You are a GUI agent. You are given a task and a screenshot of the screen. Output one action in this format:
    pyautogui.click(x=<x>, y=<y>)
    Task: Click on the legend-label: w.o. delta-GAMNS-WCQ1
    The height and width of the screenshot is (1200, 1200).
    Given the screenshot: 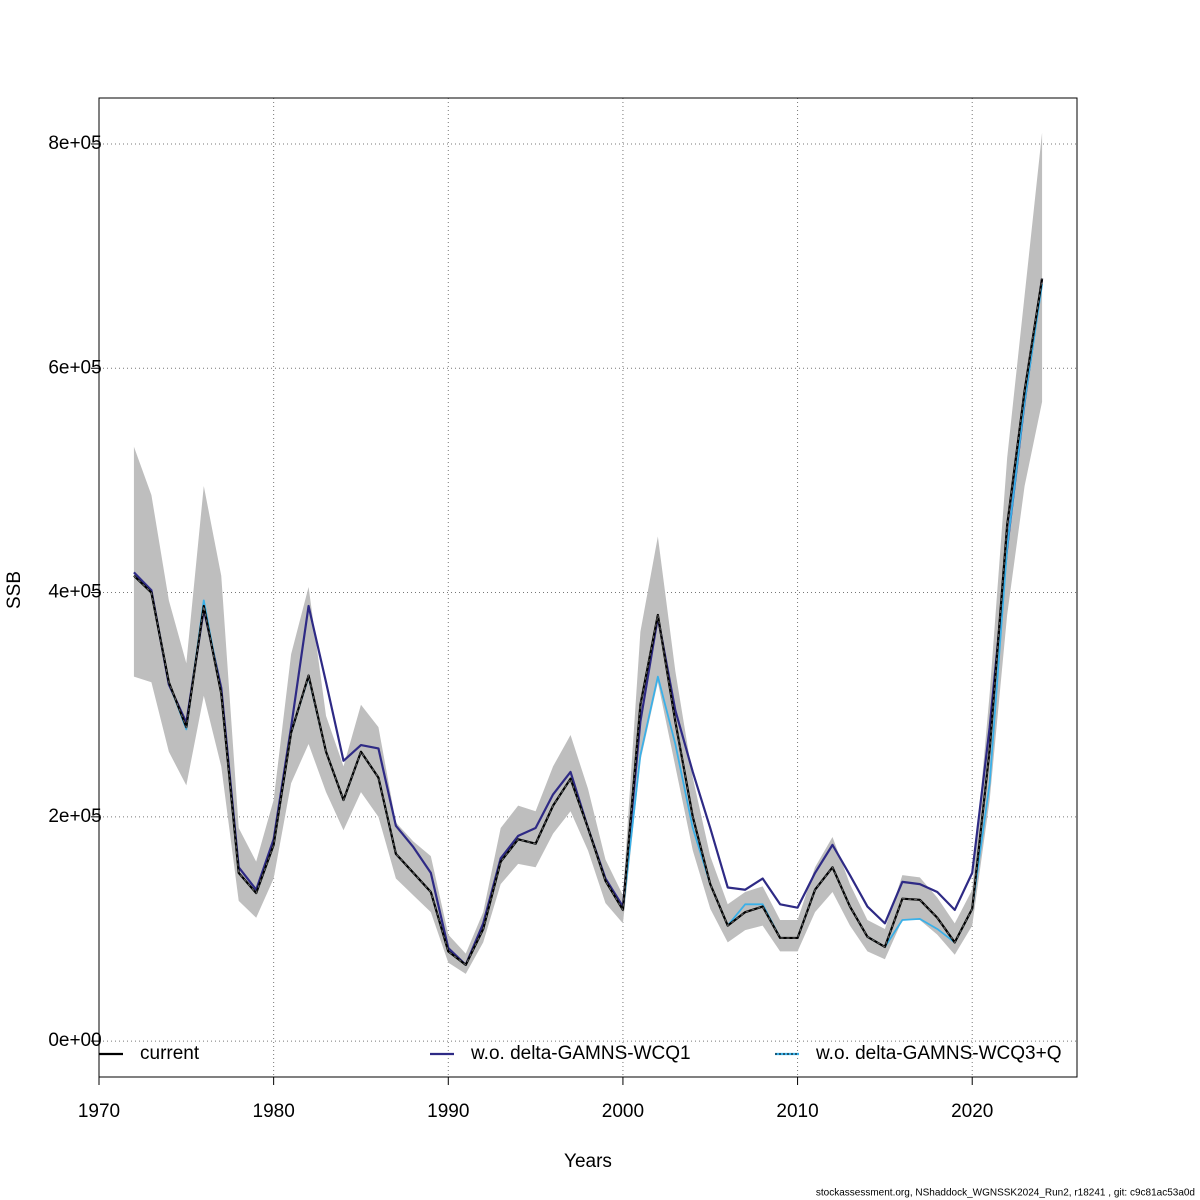 What is the action you would take?
    pyautogui.click(x=580, y=1053)
    